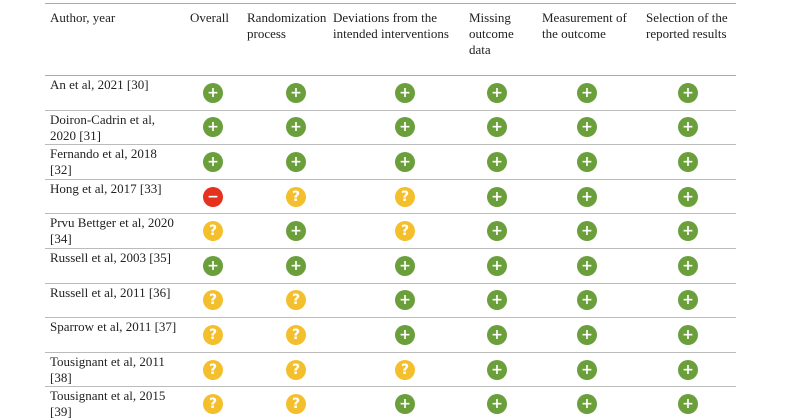  What do you see at coordinates (390, 370) in the screenshot?
I see `table-row: Tousignant et al, 2011 [38]??? + + +` at bounding box center [390, 370].